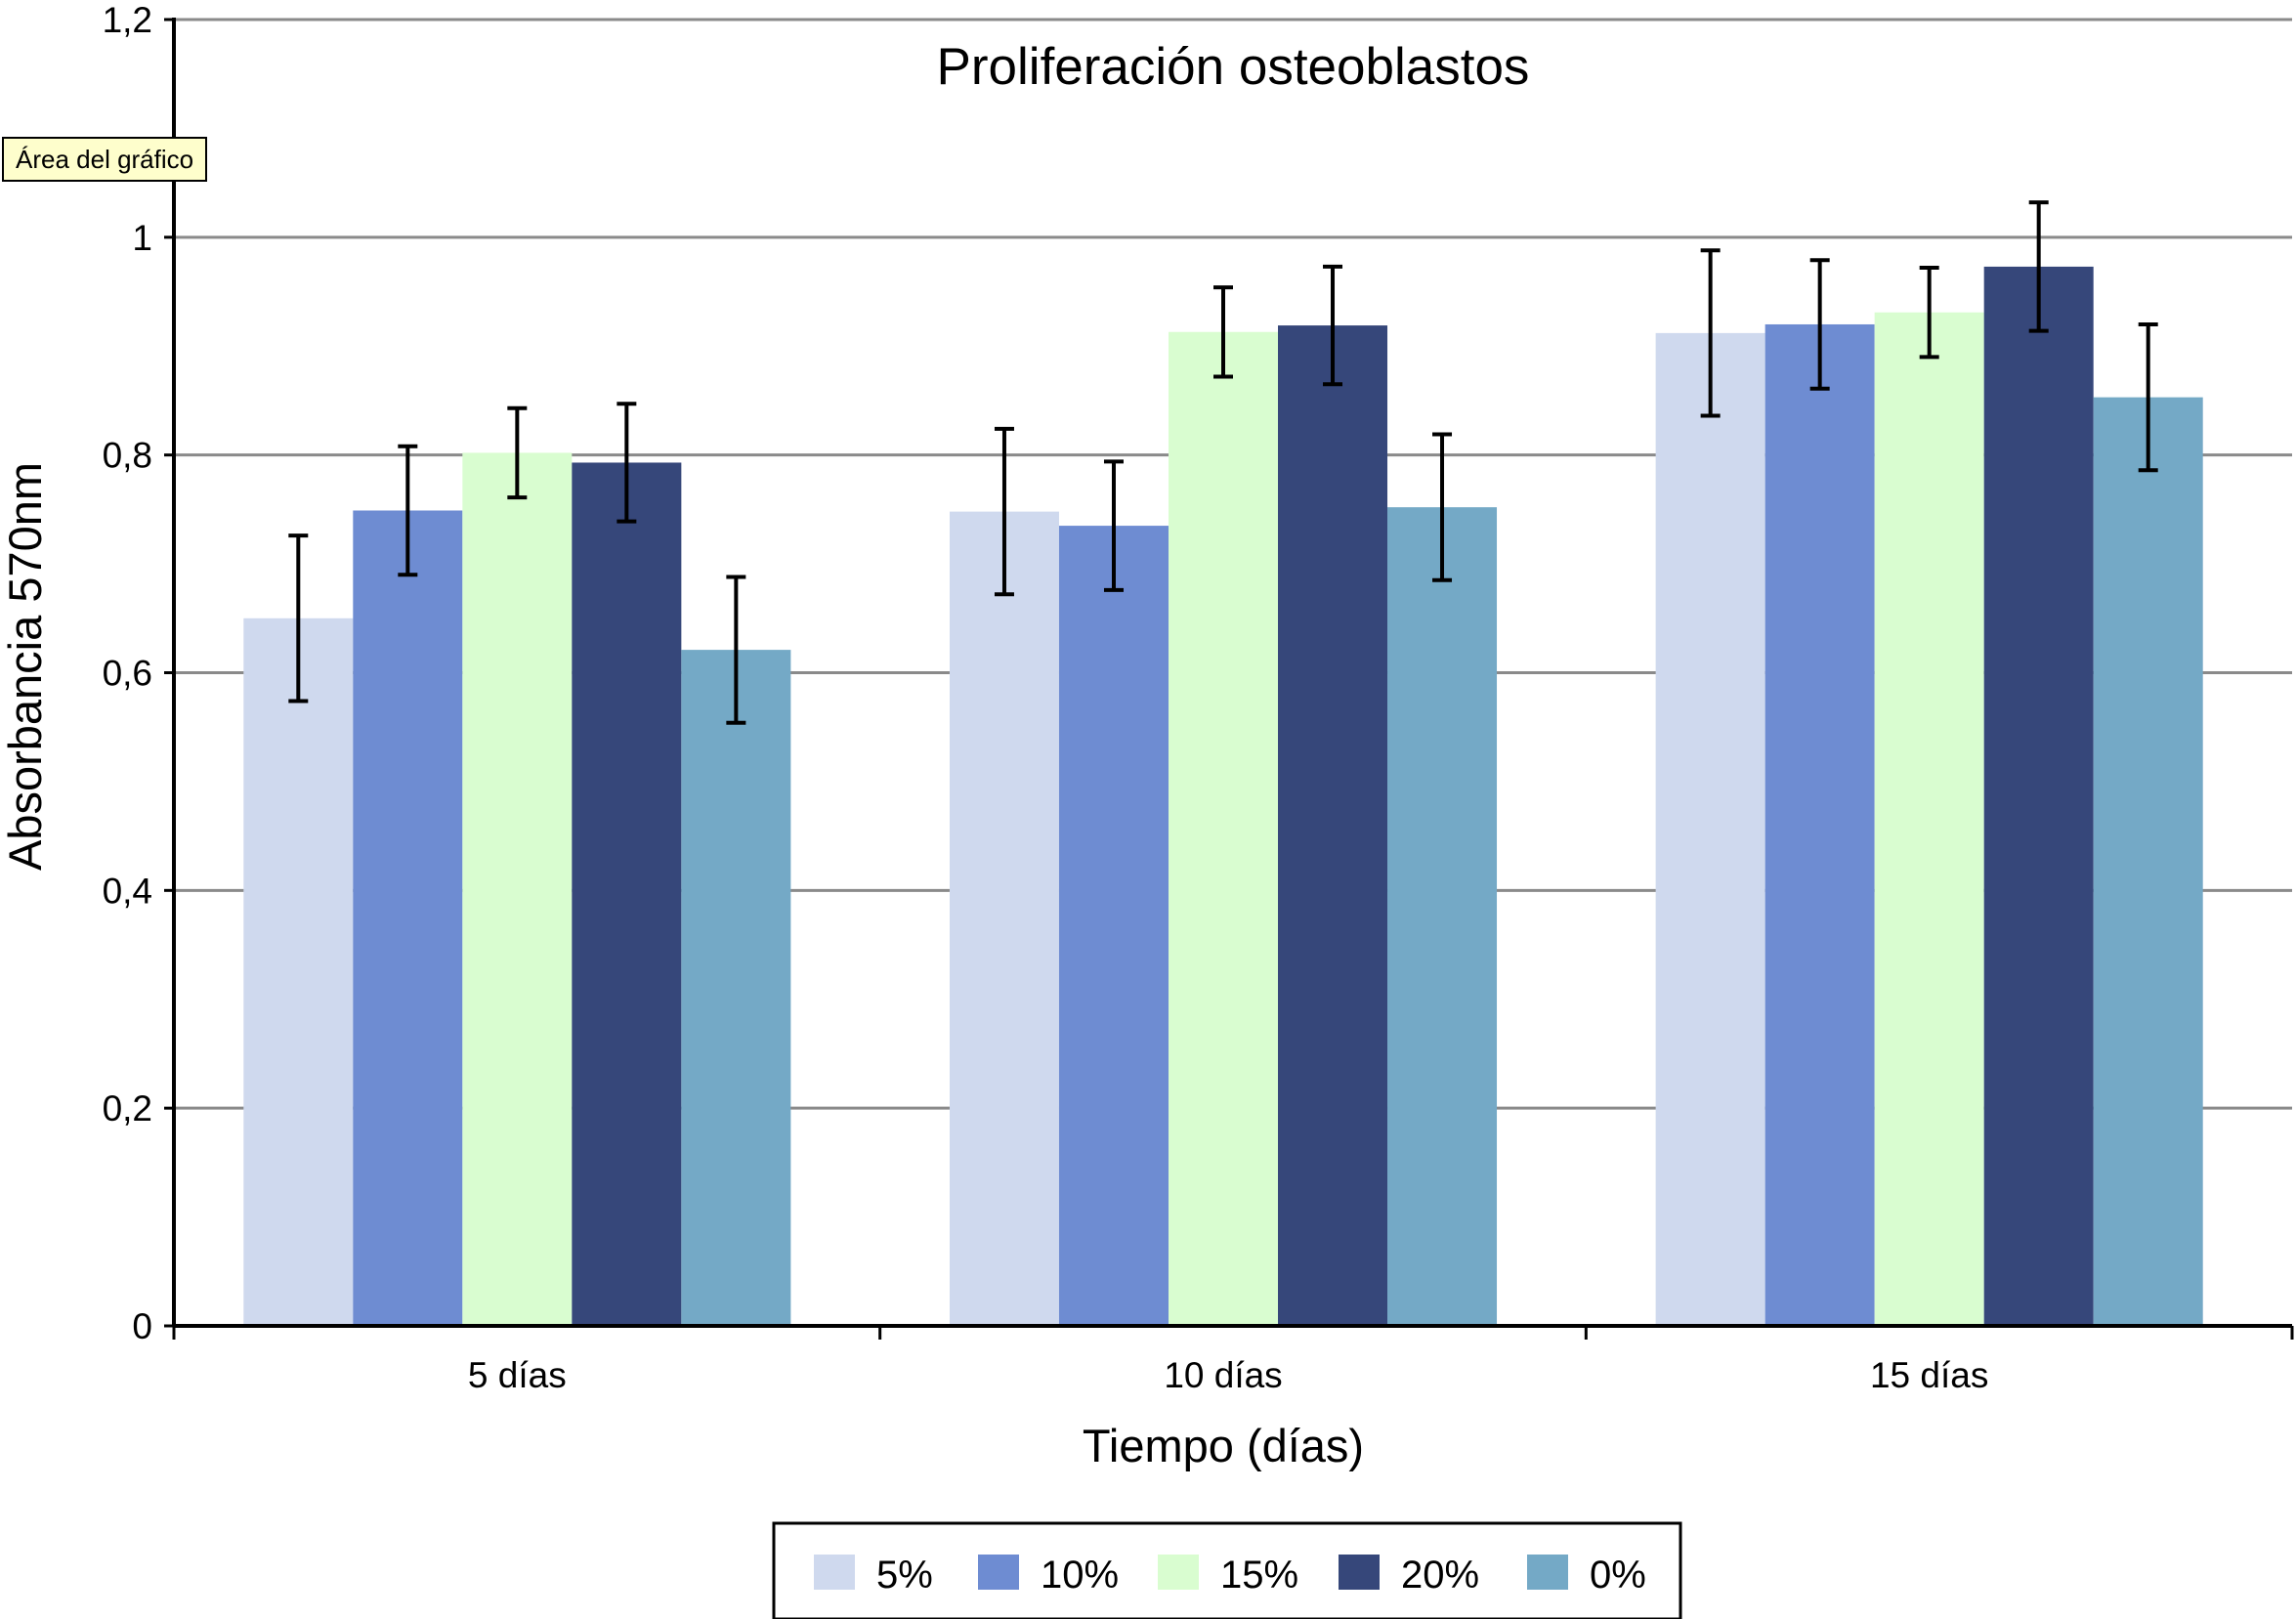 The image size is (2296, 1619). What do you see at coordinates (128, 1108) in the screenshot?
I see `y-tick-label: 0,2` at bounding box center [128, 1108].